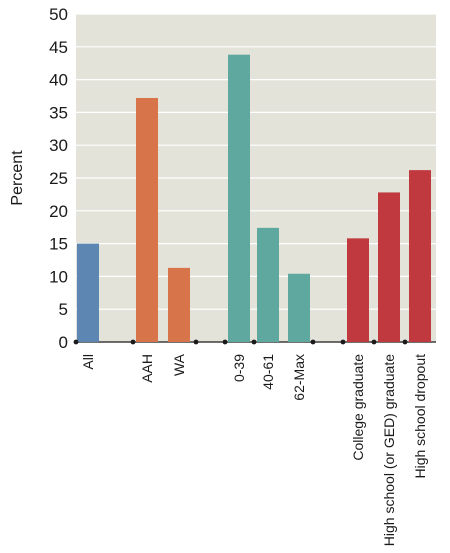 Image resolution: width=450 pixels, height=553 pixels. I want to click on x-tick-label: High school dropout, so click(420, 416).